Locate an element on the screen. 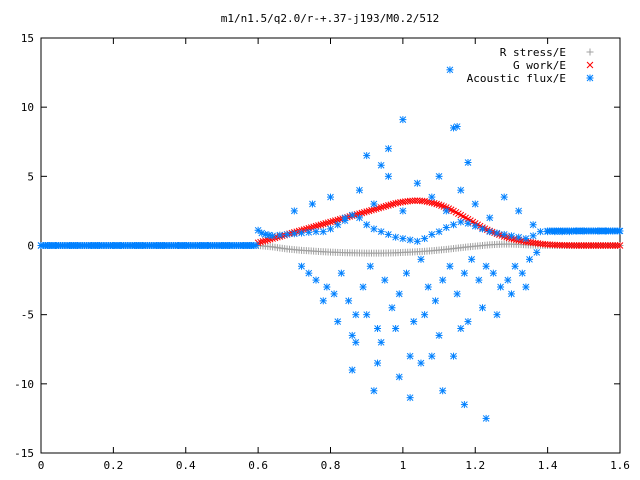 Image resolution: width=640 pixels, height=480 pixels. series-r-stress-e is located at coordinates (439, 248).